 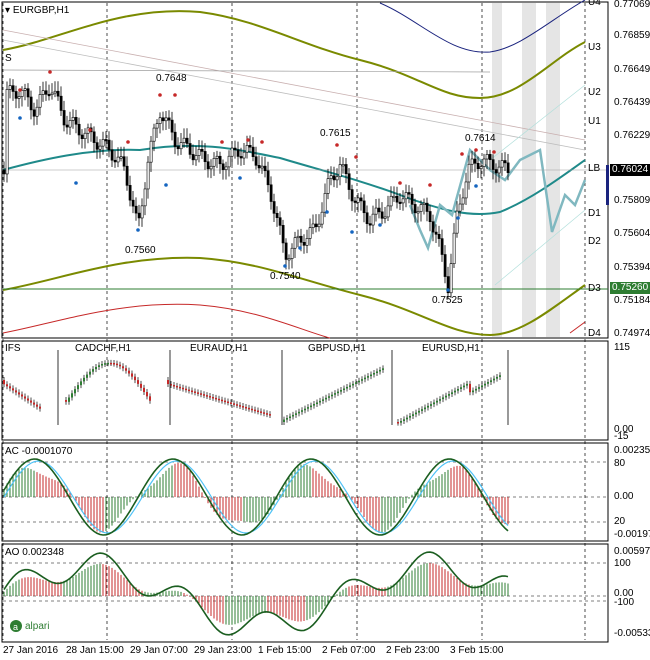 What do you see at coordinates (497, 199) in the screenshot?
I see `teal-forecast` at bounding box center [497, 199].